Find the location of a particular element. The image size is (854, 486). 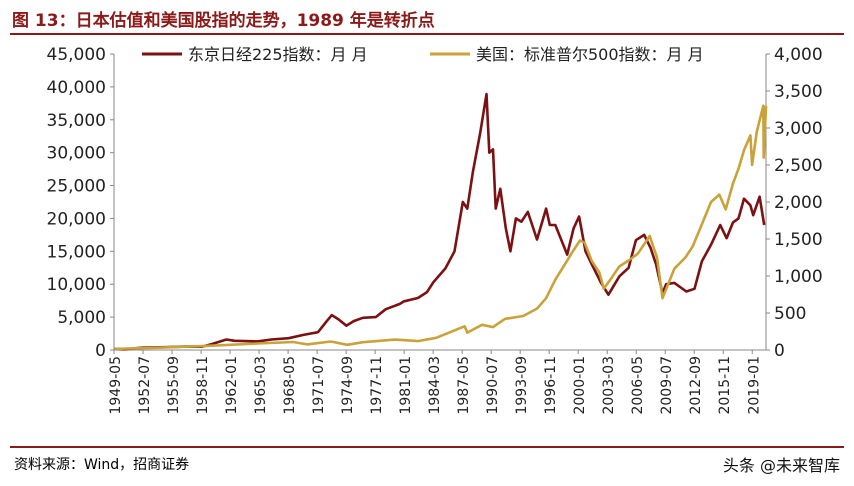

x-tick-label: 1990-07 is located at coordinates (493, 385).